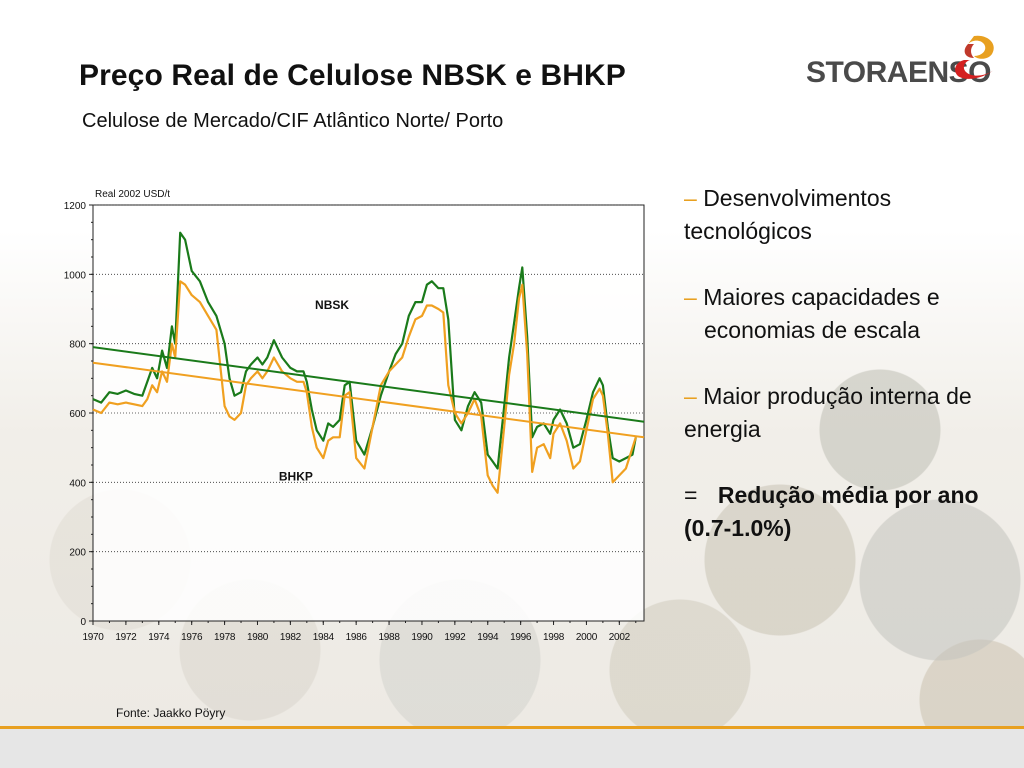 Image resolution: width=1024 pixels, height=768 pixels. Describe the element at coordinates (844, 512) in the screenshot. I see `conclusion: = Redução média por ano (0.7-1.0%)` at that location.